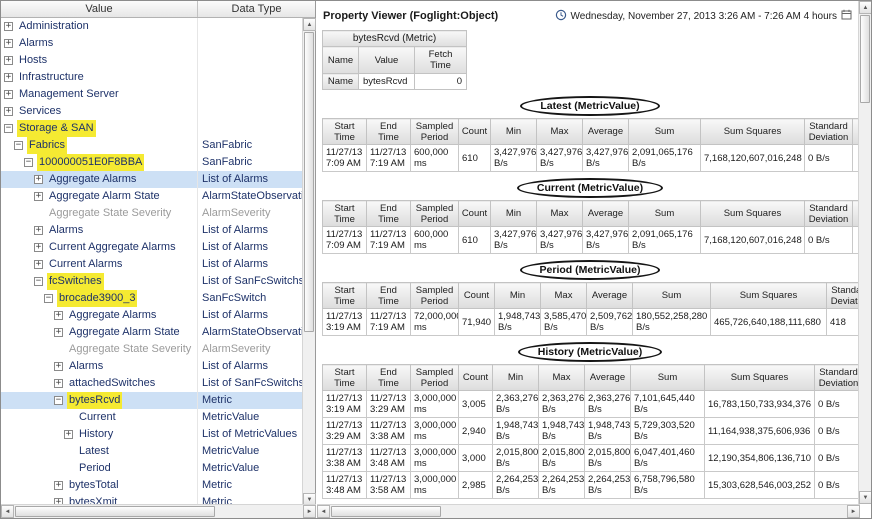  Describe the element at coordinates (40, 111) in the screenshot. I see `tree-node-label: Services` at that location.